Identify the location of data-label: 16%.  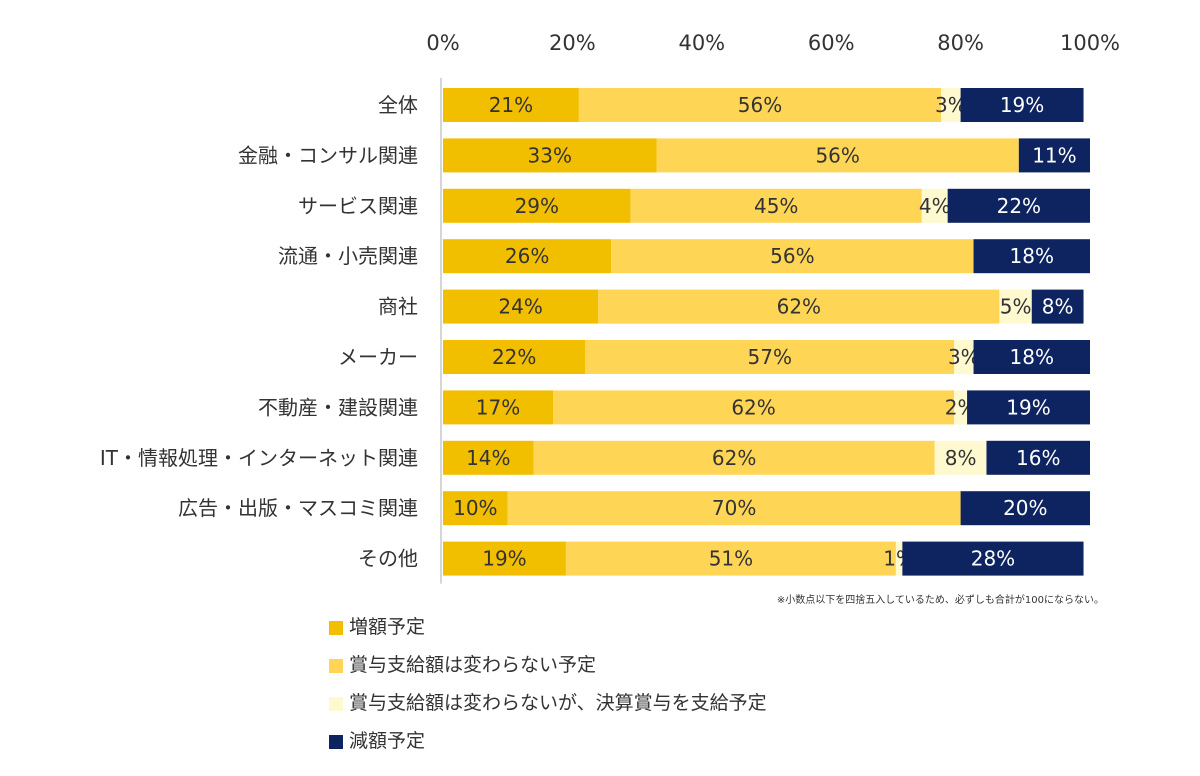
(1038, 458).